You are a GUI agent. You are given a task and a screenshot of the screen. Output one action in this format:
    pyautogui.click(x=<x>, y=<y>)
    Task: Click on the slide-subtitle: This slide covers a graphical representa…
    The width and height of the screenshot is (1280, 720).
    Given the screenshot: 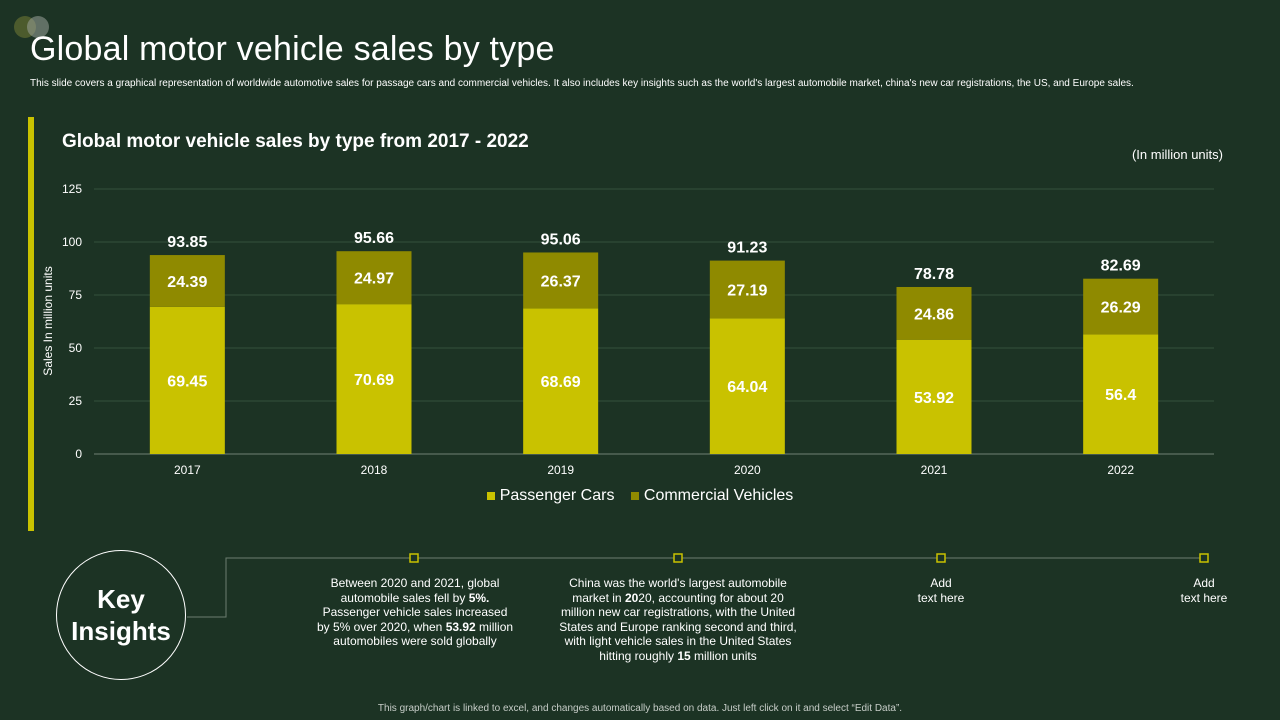 What is the action you would take?
    pyautogui.click(x=582, y=83)
    